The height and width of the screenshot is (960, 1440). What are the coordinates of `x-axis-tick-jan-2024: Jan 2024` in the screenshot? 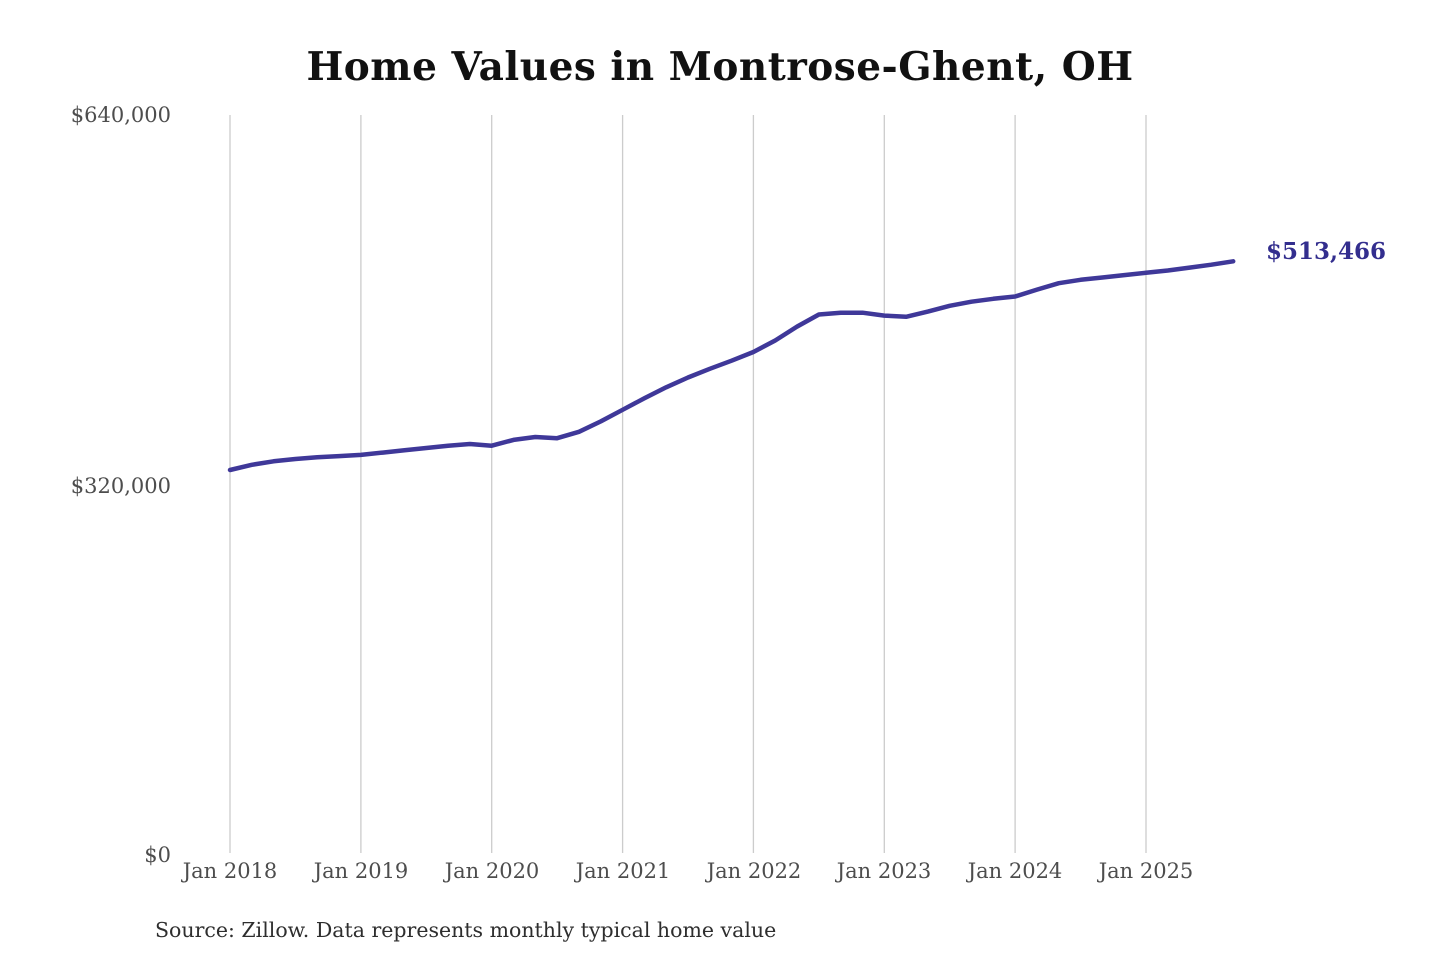 It's located at (1015, 871).